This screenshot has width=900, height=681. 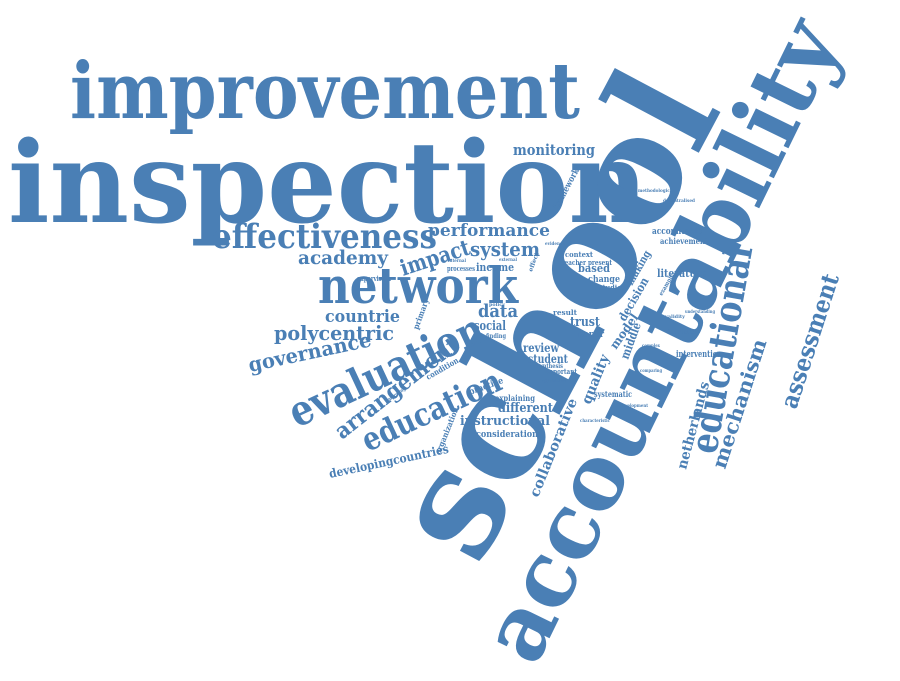 I want to click on word-based: based, so click(x=594, y=268).